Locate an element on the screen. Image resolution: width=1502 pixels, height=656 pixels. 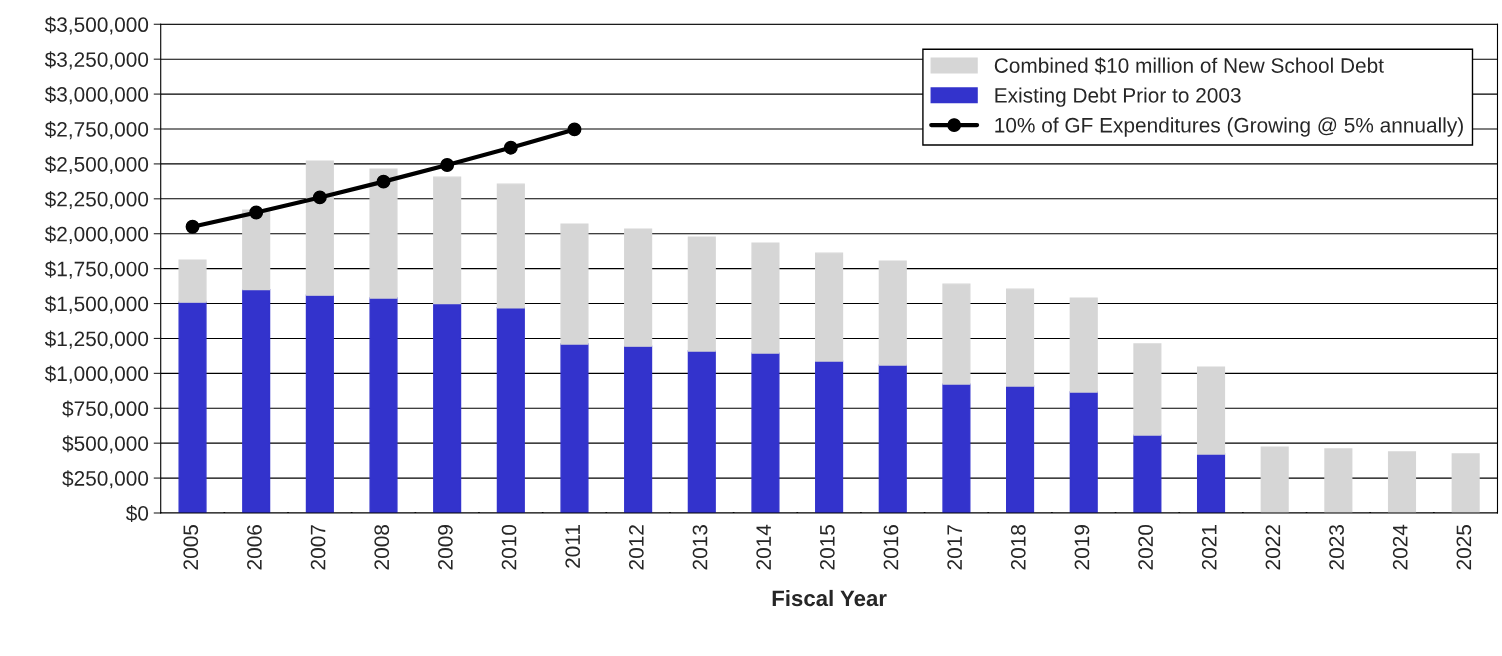
x-tick-label: 2008 is located at coordinates (382, 547).